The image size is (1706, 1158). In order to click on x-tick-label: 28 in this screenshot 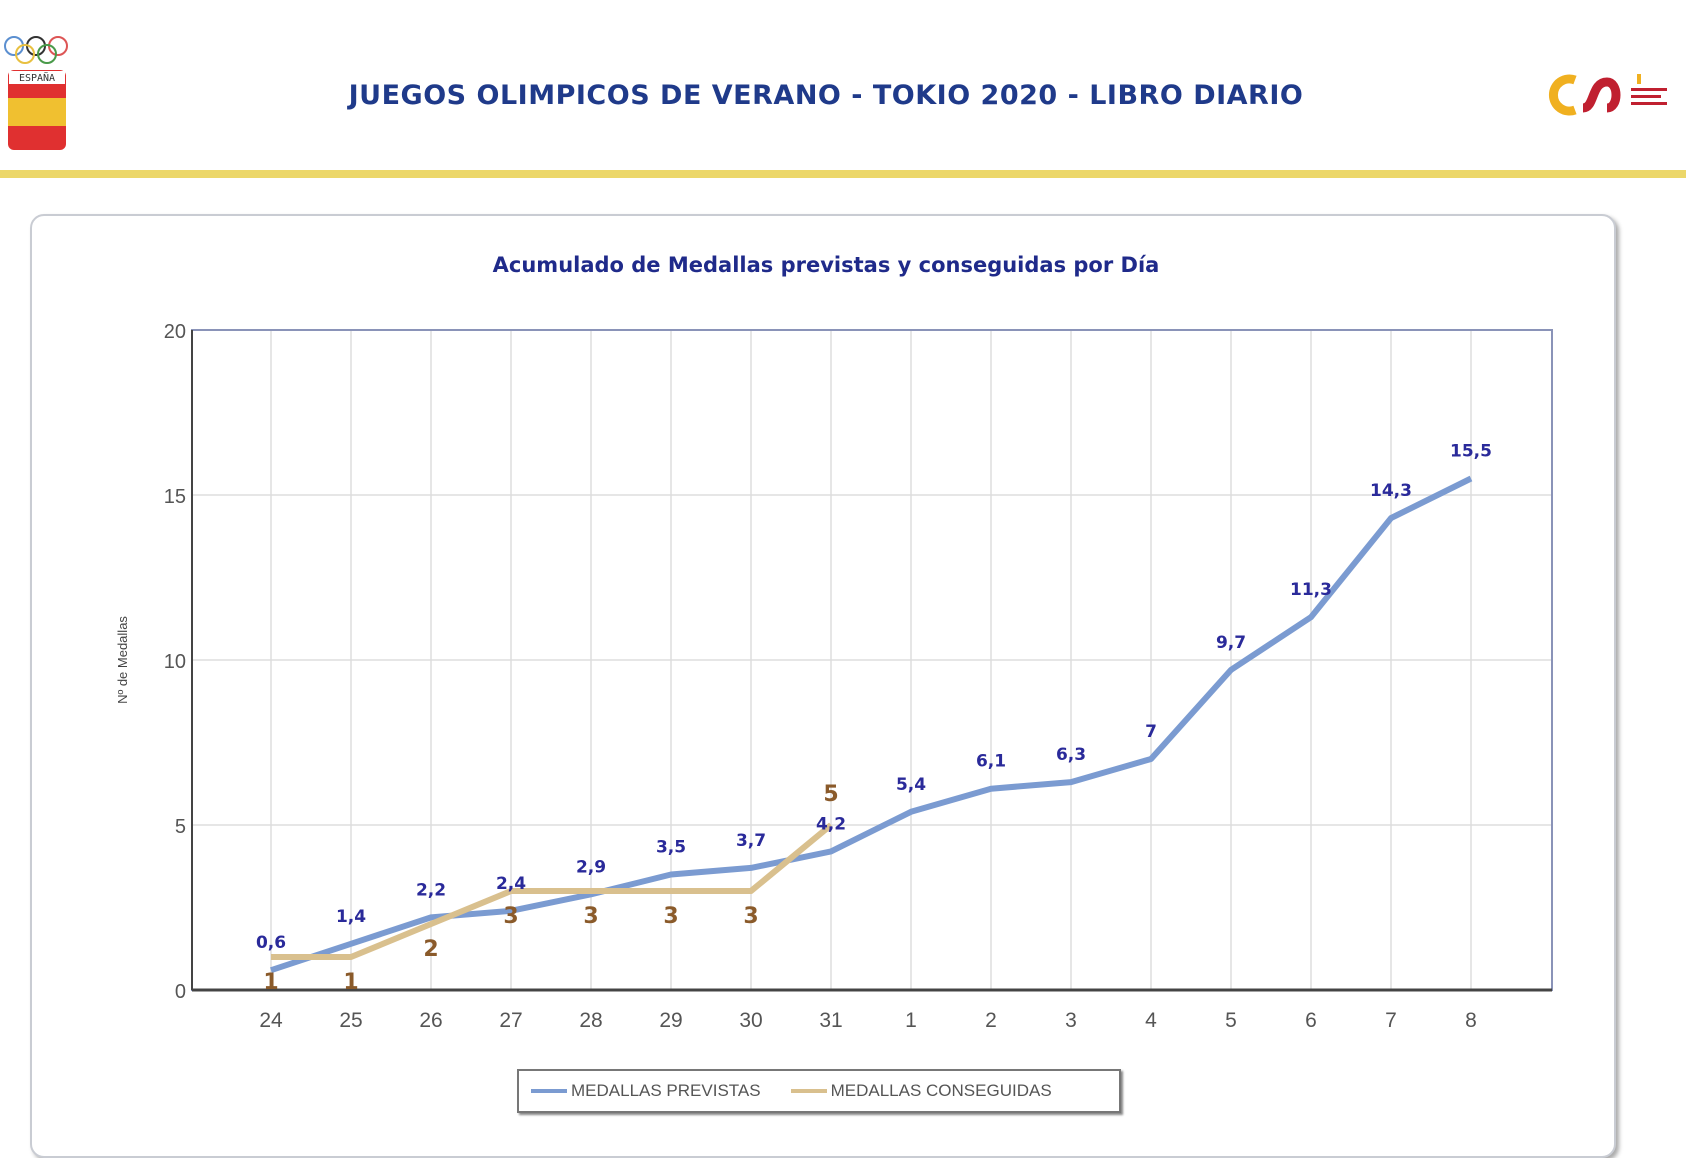, I will do `click(590, 1020)`.